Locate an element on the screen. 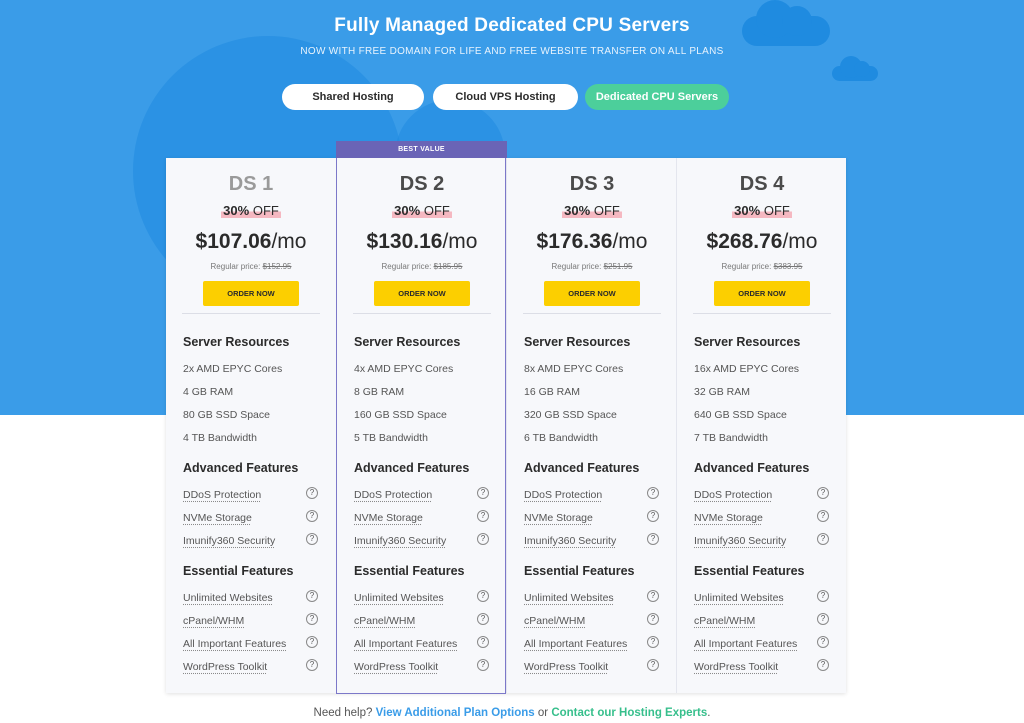 This screenshot has width=1024, height=723. resource-item: 4 TB Bandwidth is located at coordinates (220, 438).